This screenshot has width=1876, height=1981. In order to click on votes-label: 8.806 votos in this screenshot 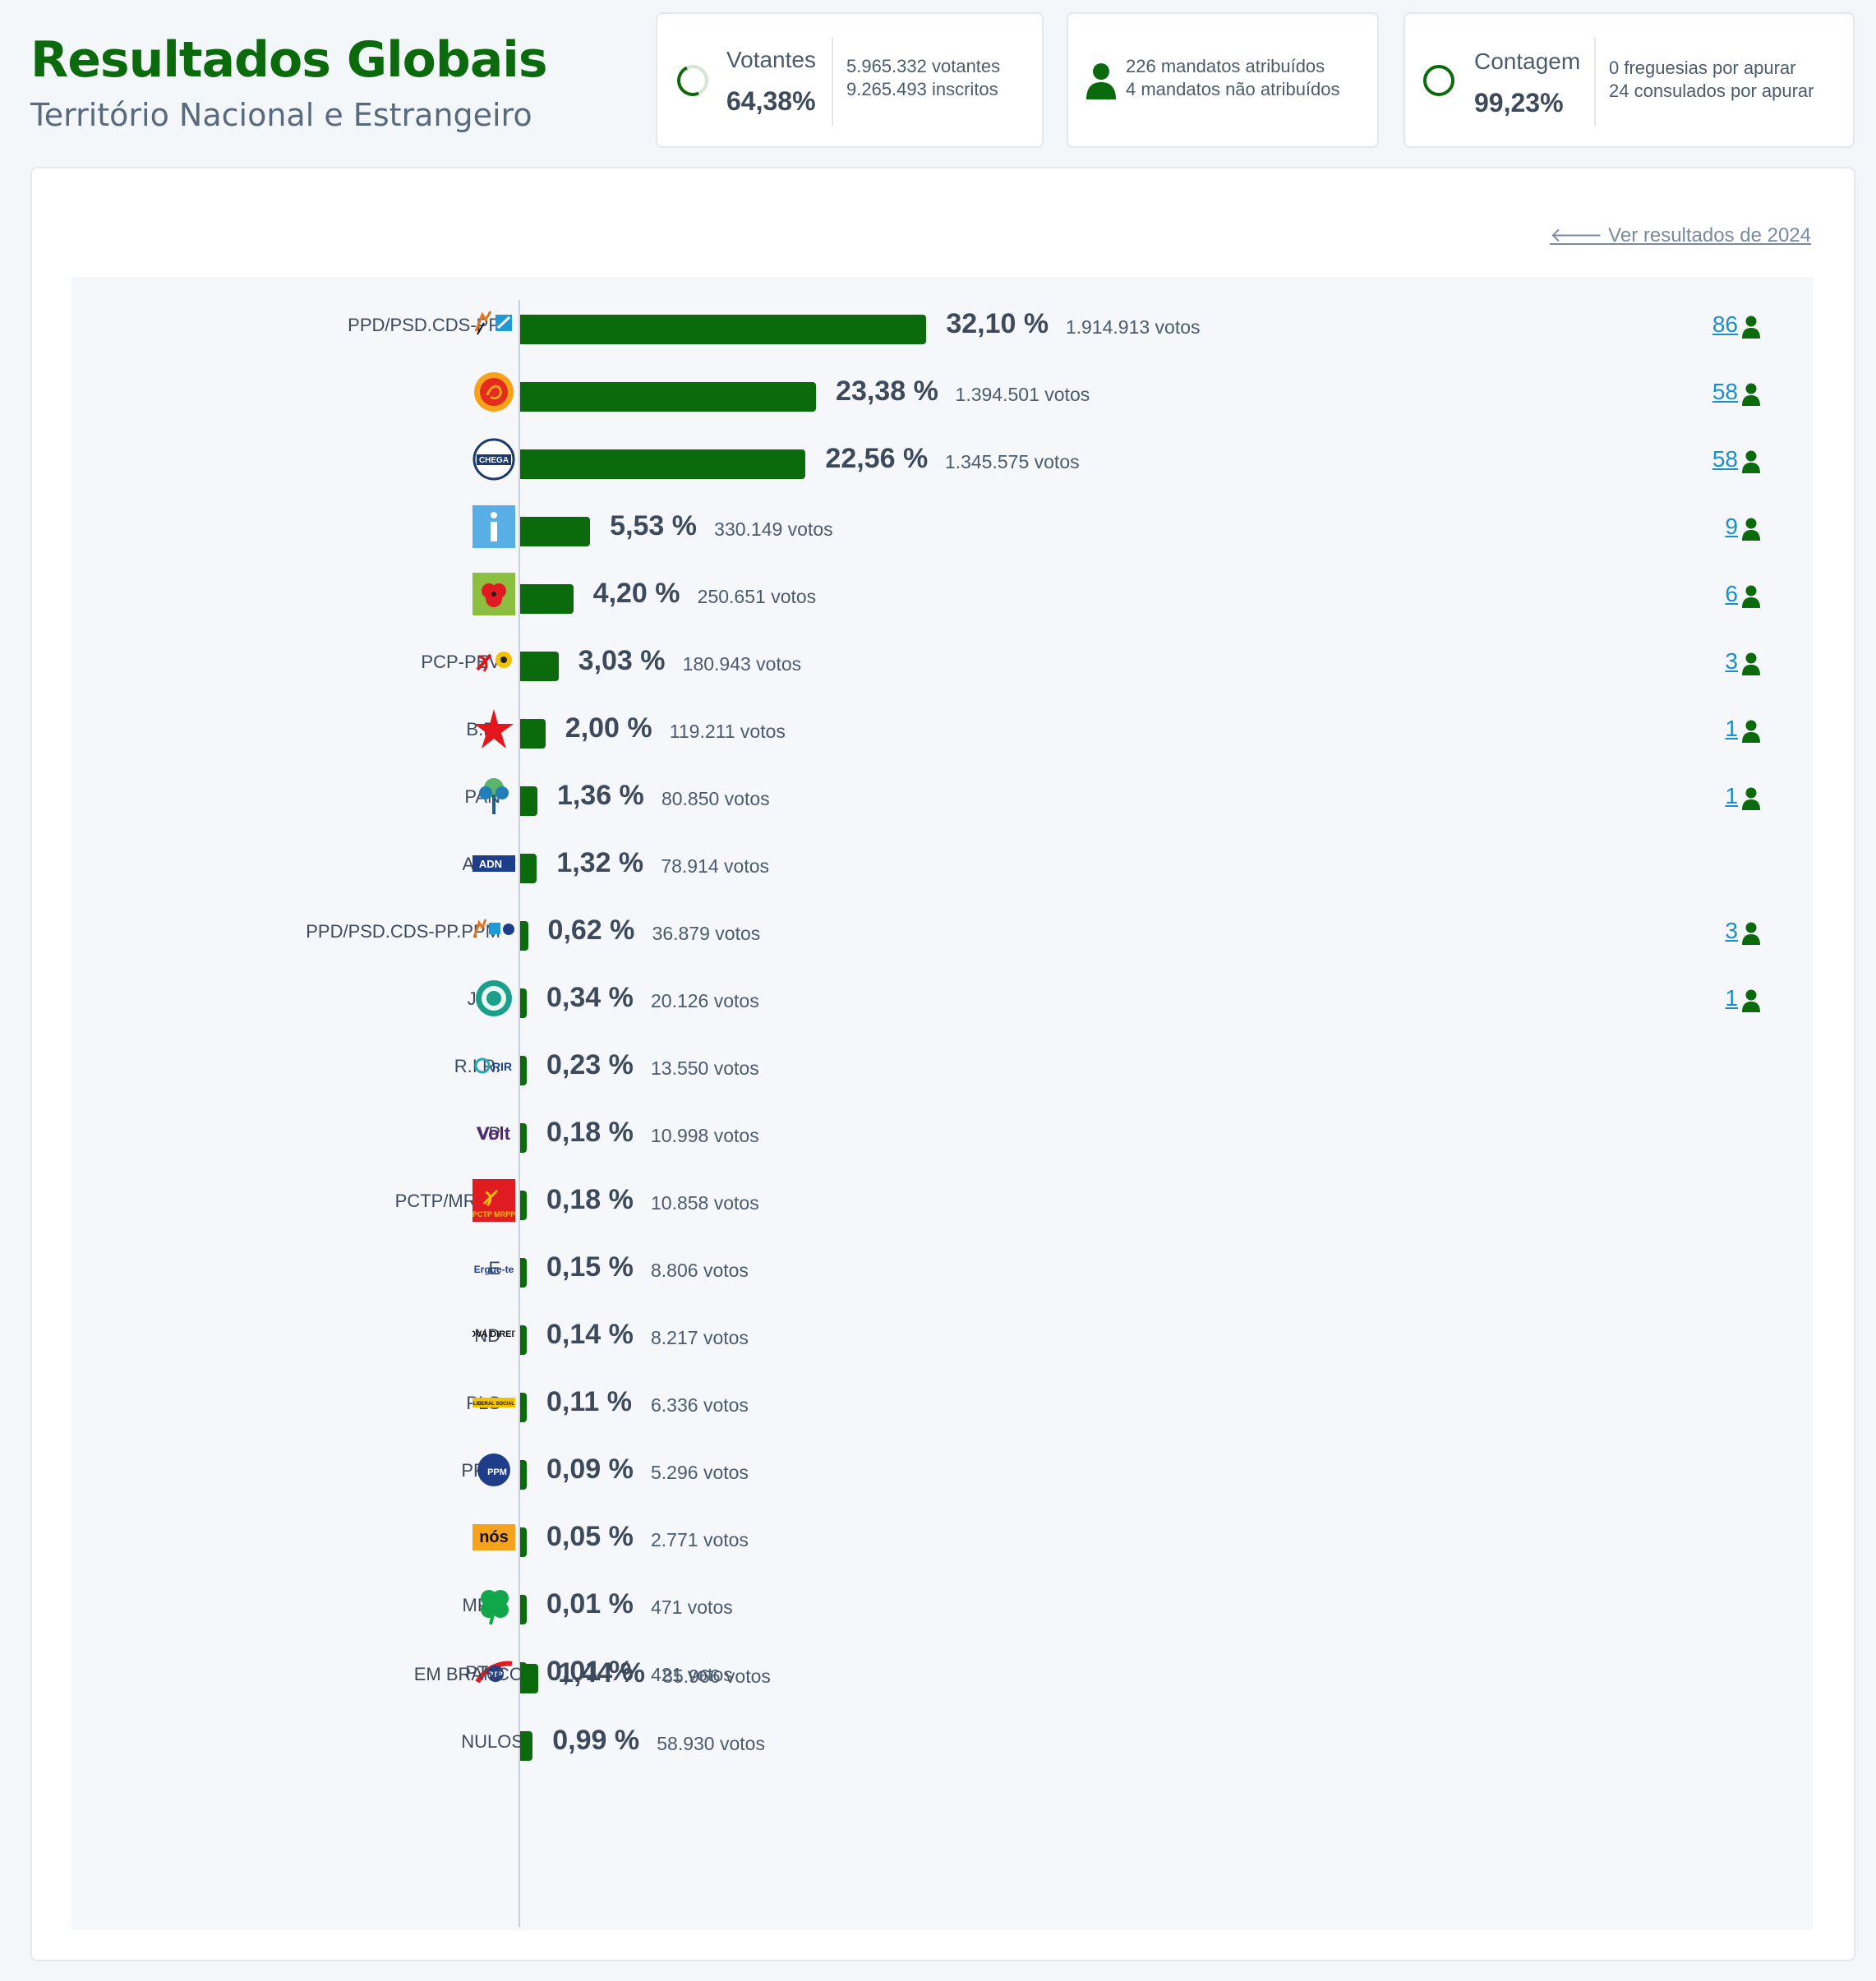, I will do `click(700, 1271)`.